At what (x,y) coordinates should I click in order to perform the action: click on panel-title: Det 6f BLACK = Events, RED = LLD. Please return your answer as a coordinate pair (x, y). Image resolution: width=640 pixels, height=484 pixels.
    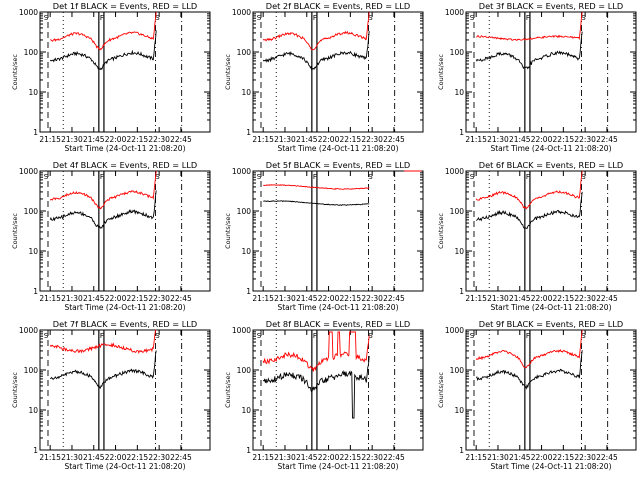
    Looking at the image, I should click on (551, 165).